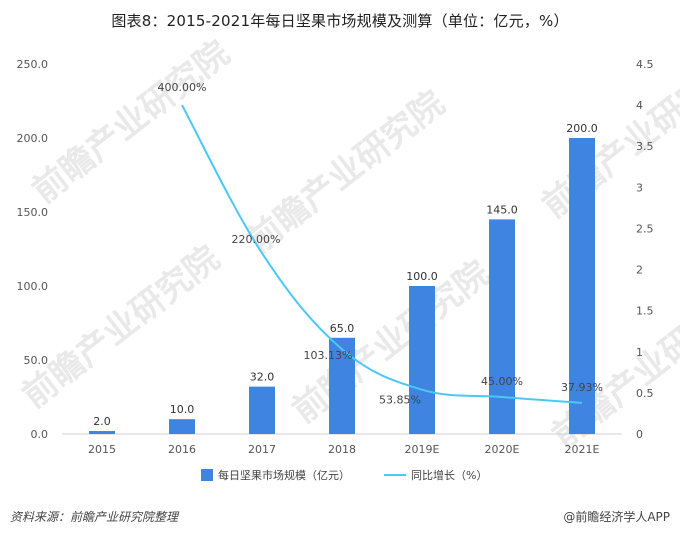 The height and width of the screenshot is (534, 680). I want to click on x-tick-label: 2015, so click(102, 449).